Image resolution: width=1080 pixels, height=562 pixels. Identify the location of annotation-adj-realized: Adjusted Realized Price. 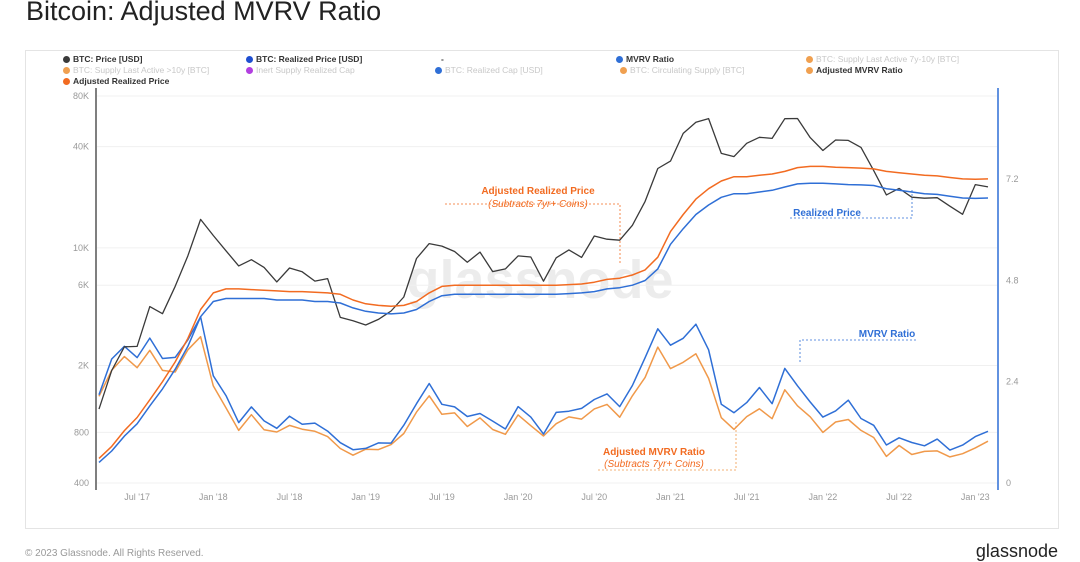
(538, 191).